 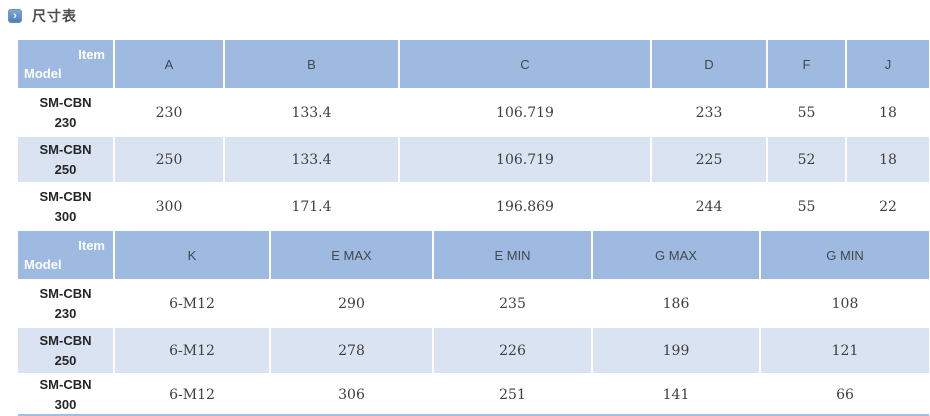 I want to click on table-row: SM-CBN 300 300 171.4 196.869 244 55 22, so click(x=473, y=207).